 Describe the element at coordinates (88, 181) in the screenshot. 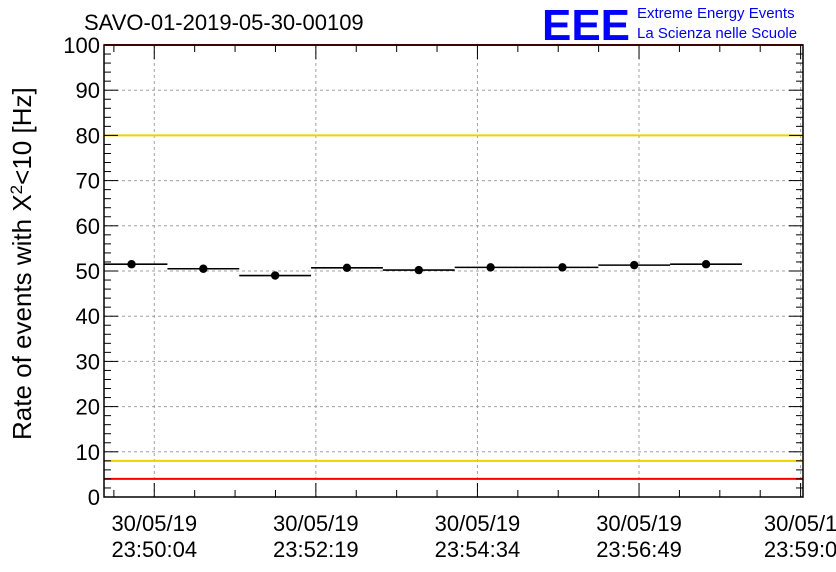

I see `y-tick-label: 70` at that location.